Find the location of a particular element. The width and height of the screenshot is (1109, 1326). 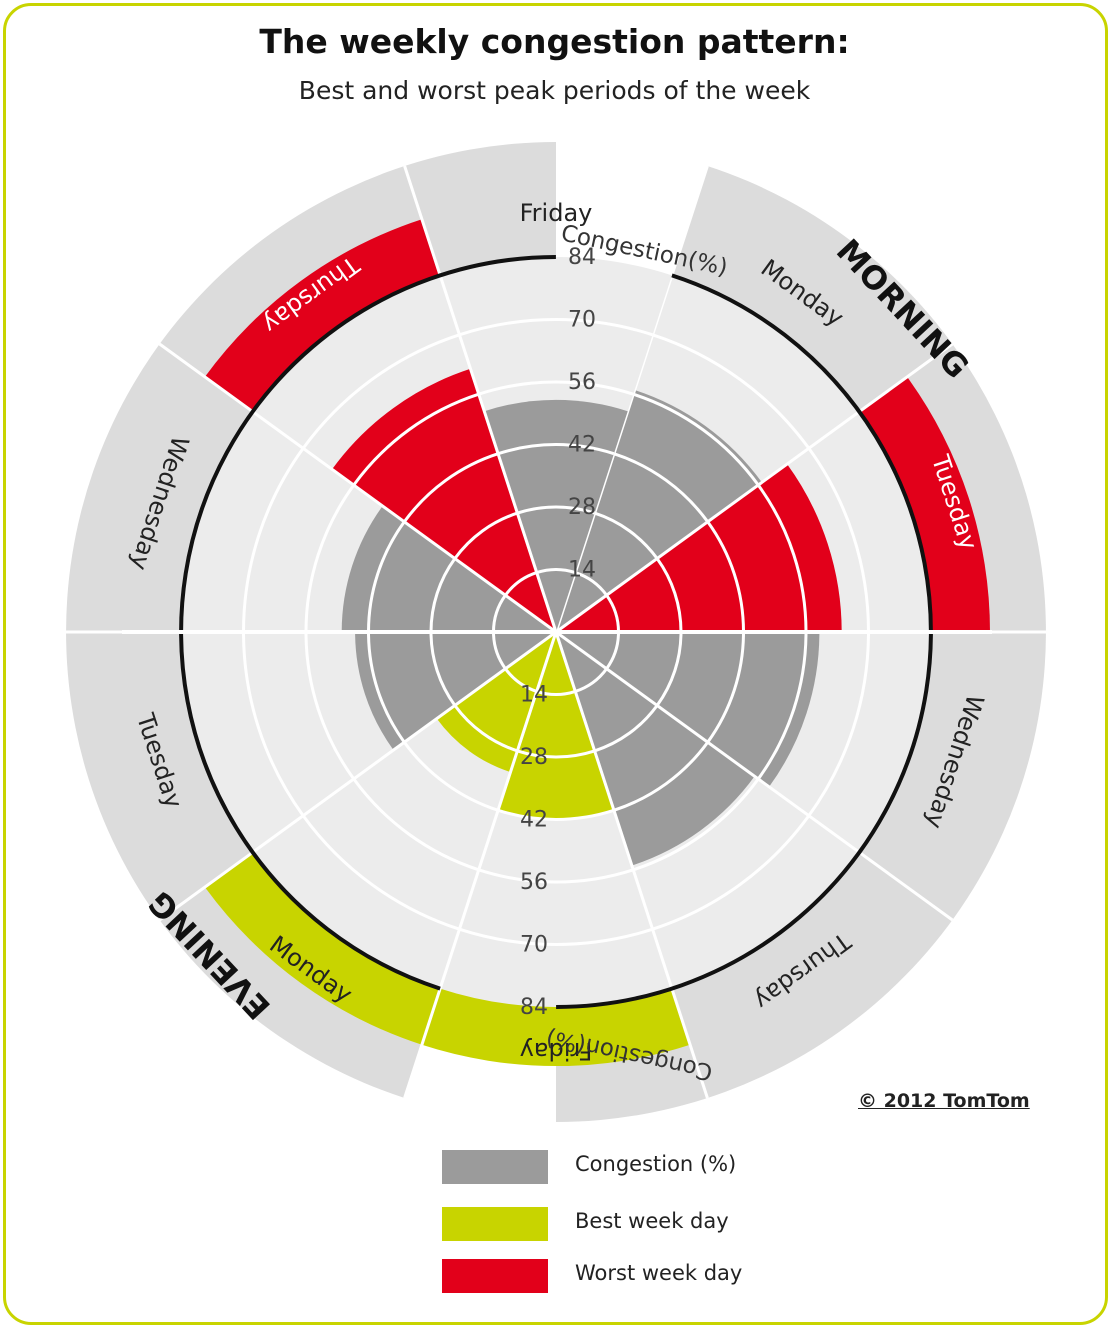

legend-swatch-best is located at coordinates (495, 1224).